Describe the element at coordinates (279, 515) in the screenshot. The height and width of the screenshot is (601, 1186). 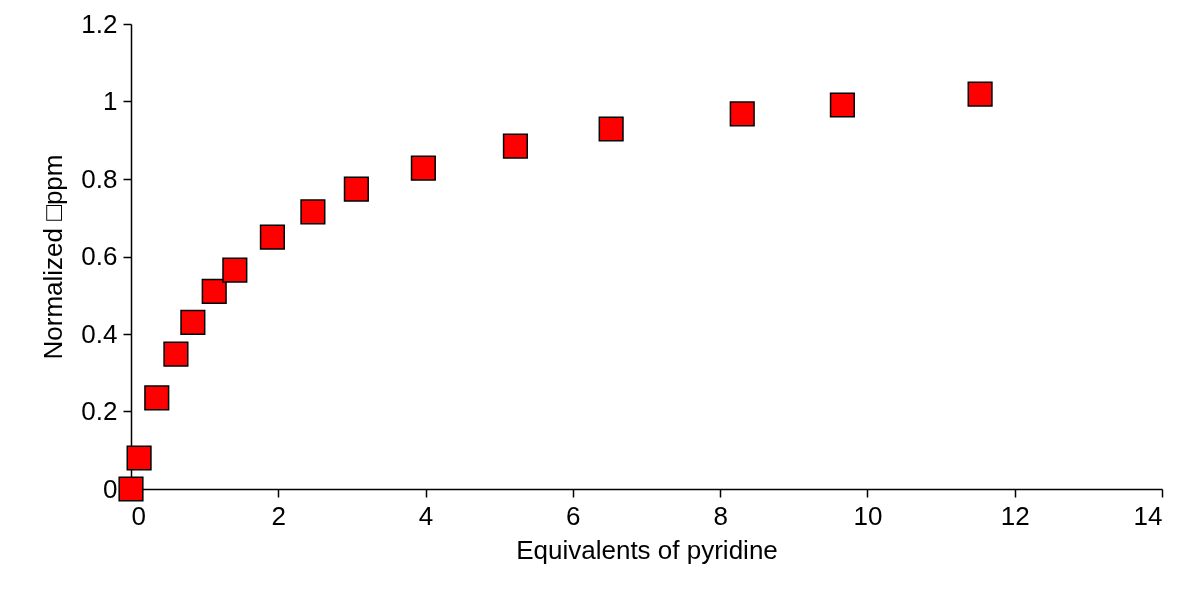
I see `x-tick-label: 2` at that location.